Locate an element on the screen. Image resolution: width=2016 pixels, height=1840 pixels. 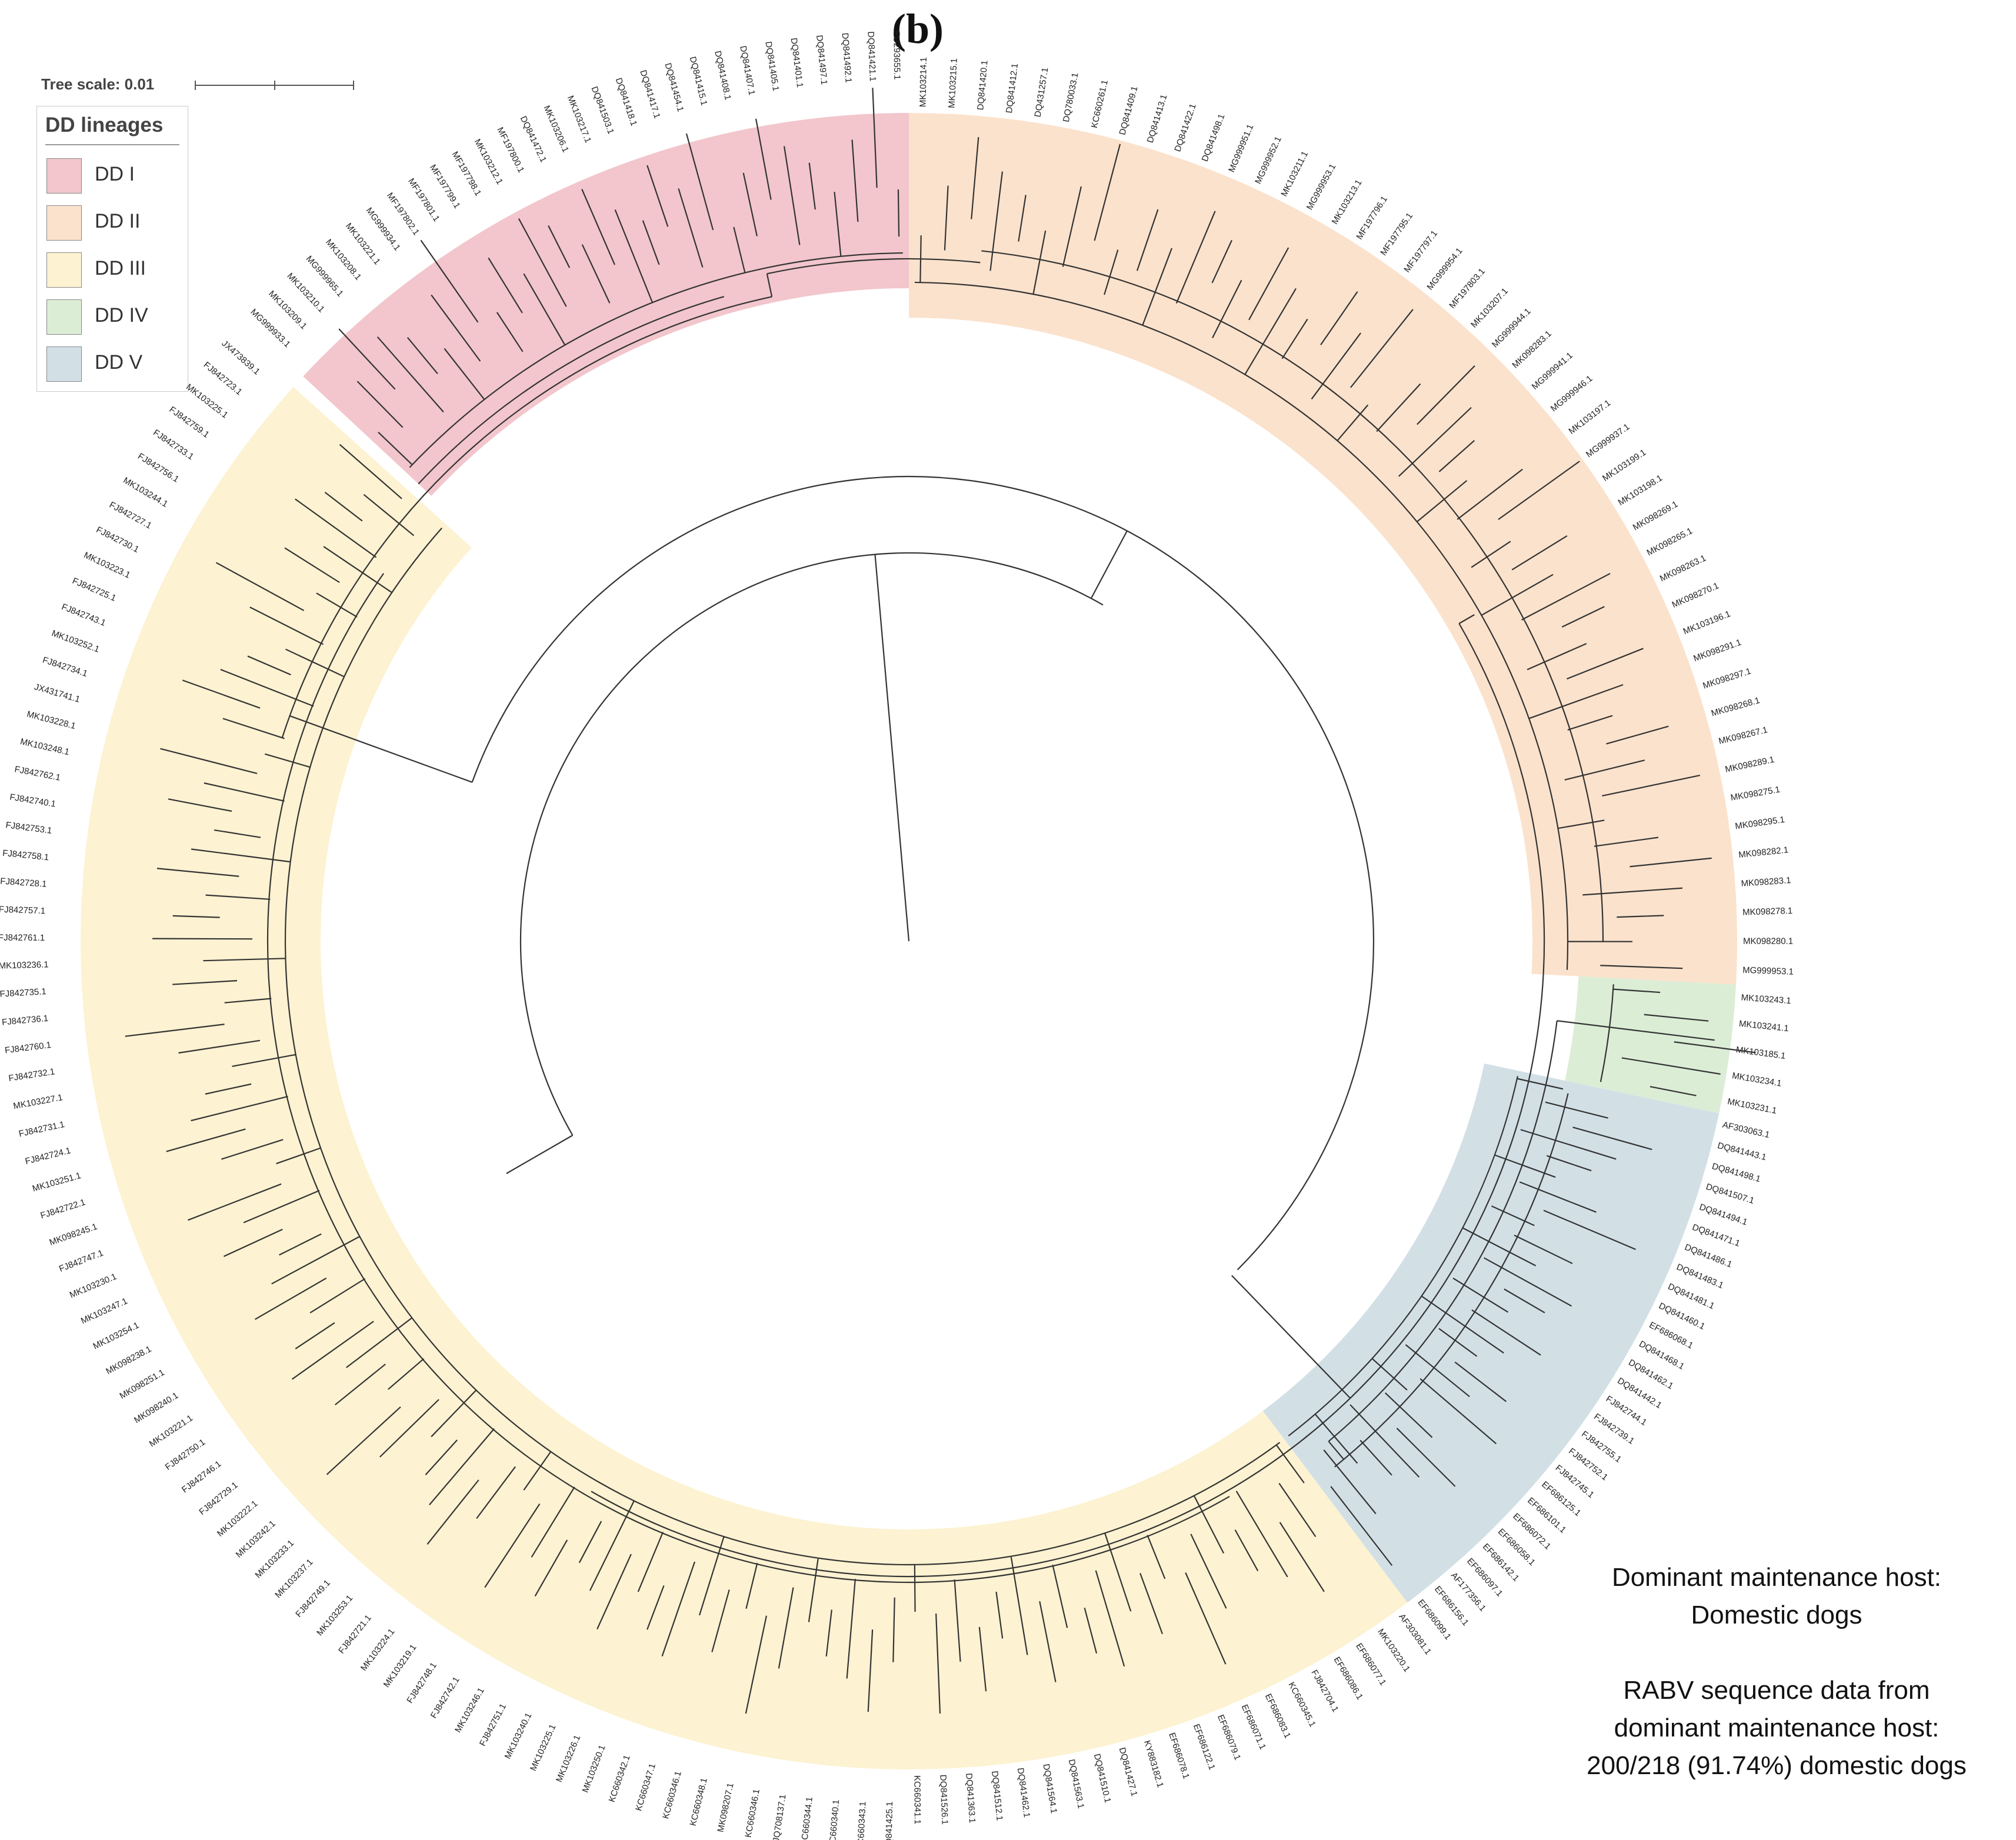
tip-label: JX431741.1 is located at coordinates (57, 693).